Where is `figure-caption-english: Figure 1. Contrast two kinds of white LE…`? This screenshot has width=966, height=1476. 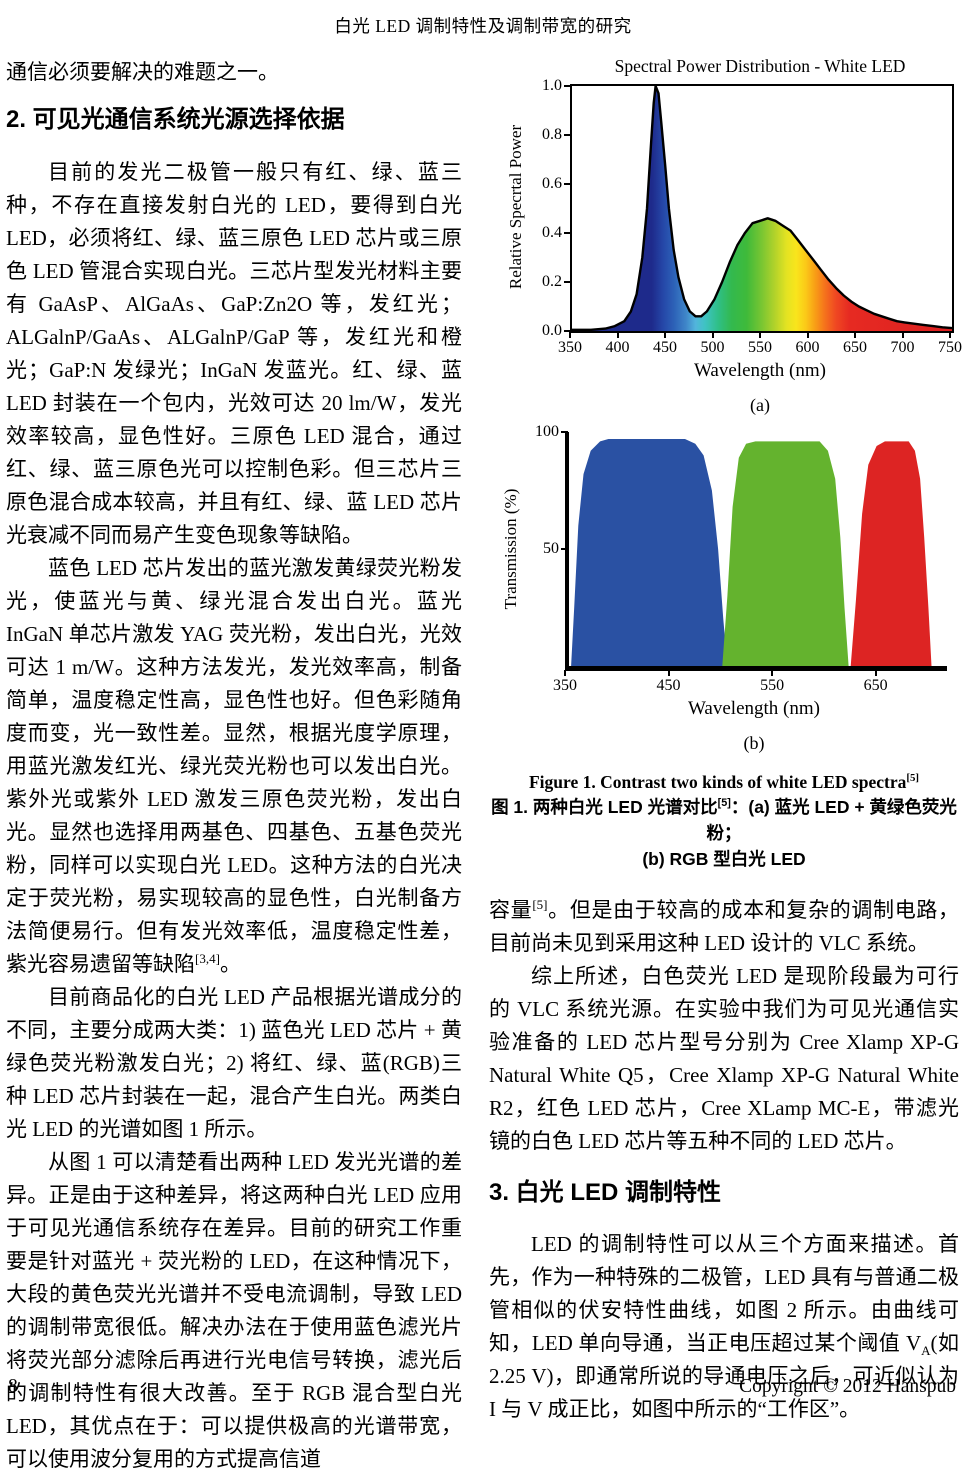 figure-caption-english: Figure 1. Contrast two kinds of white LE… is located at coordinates (724, 782).